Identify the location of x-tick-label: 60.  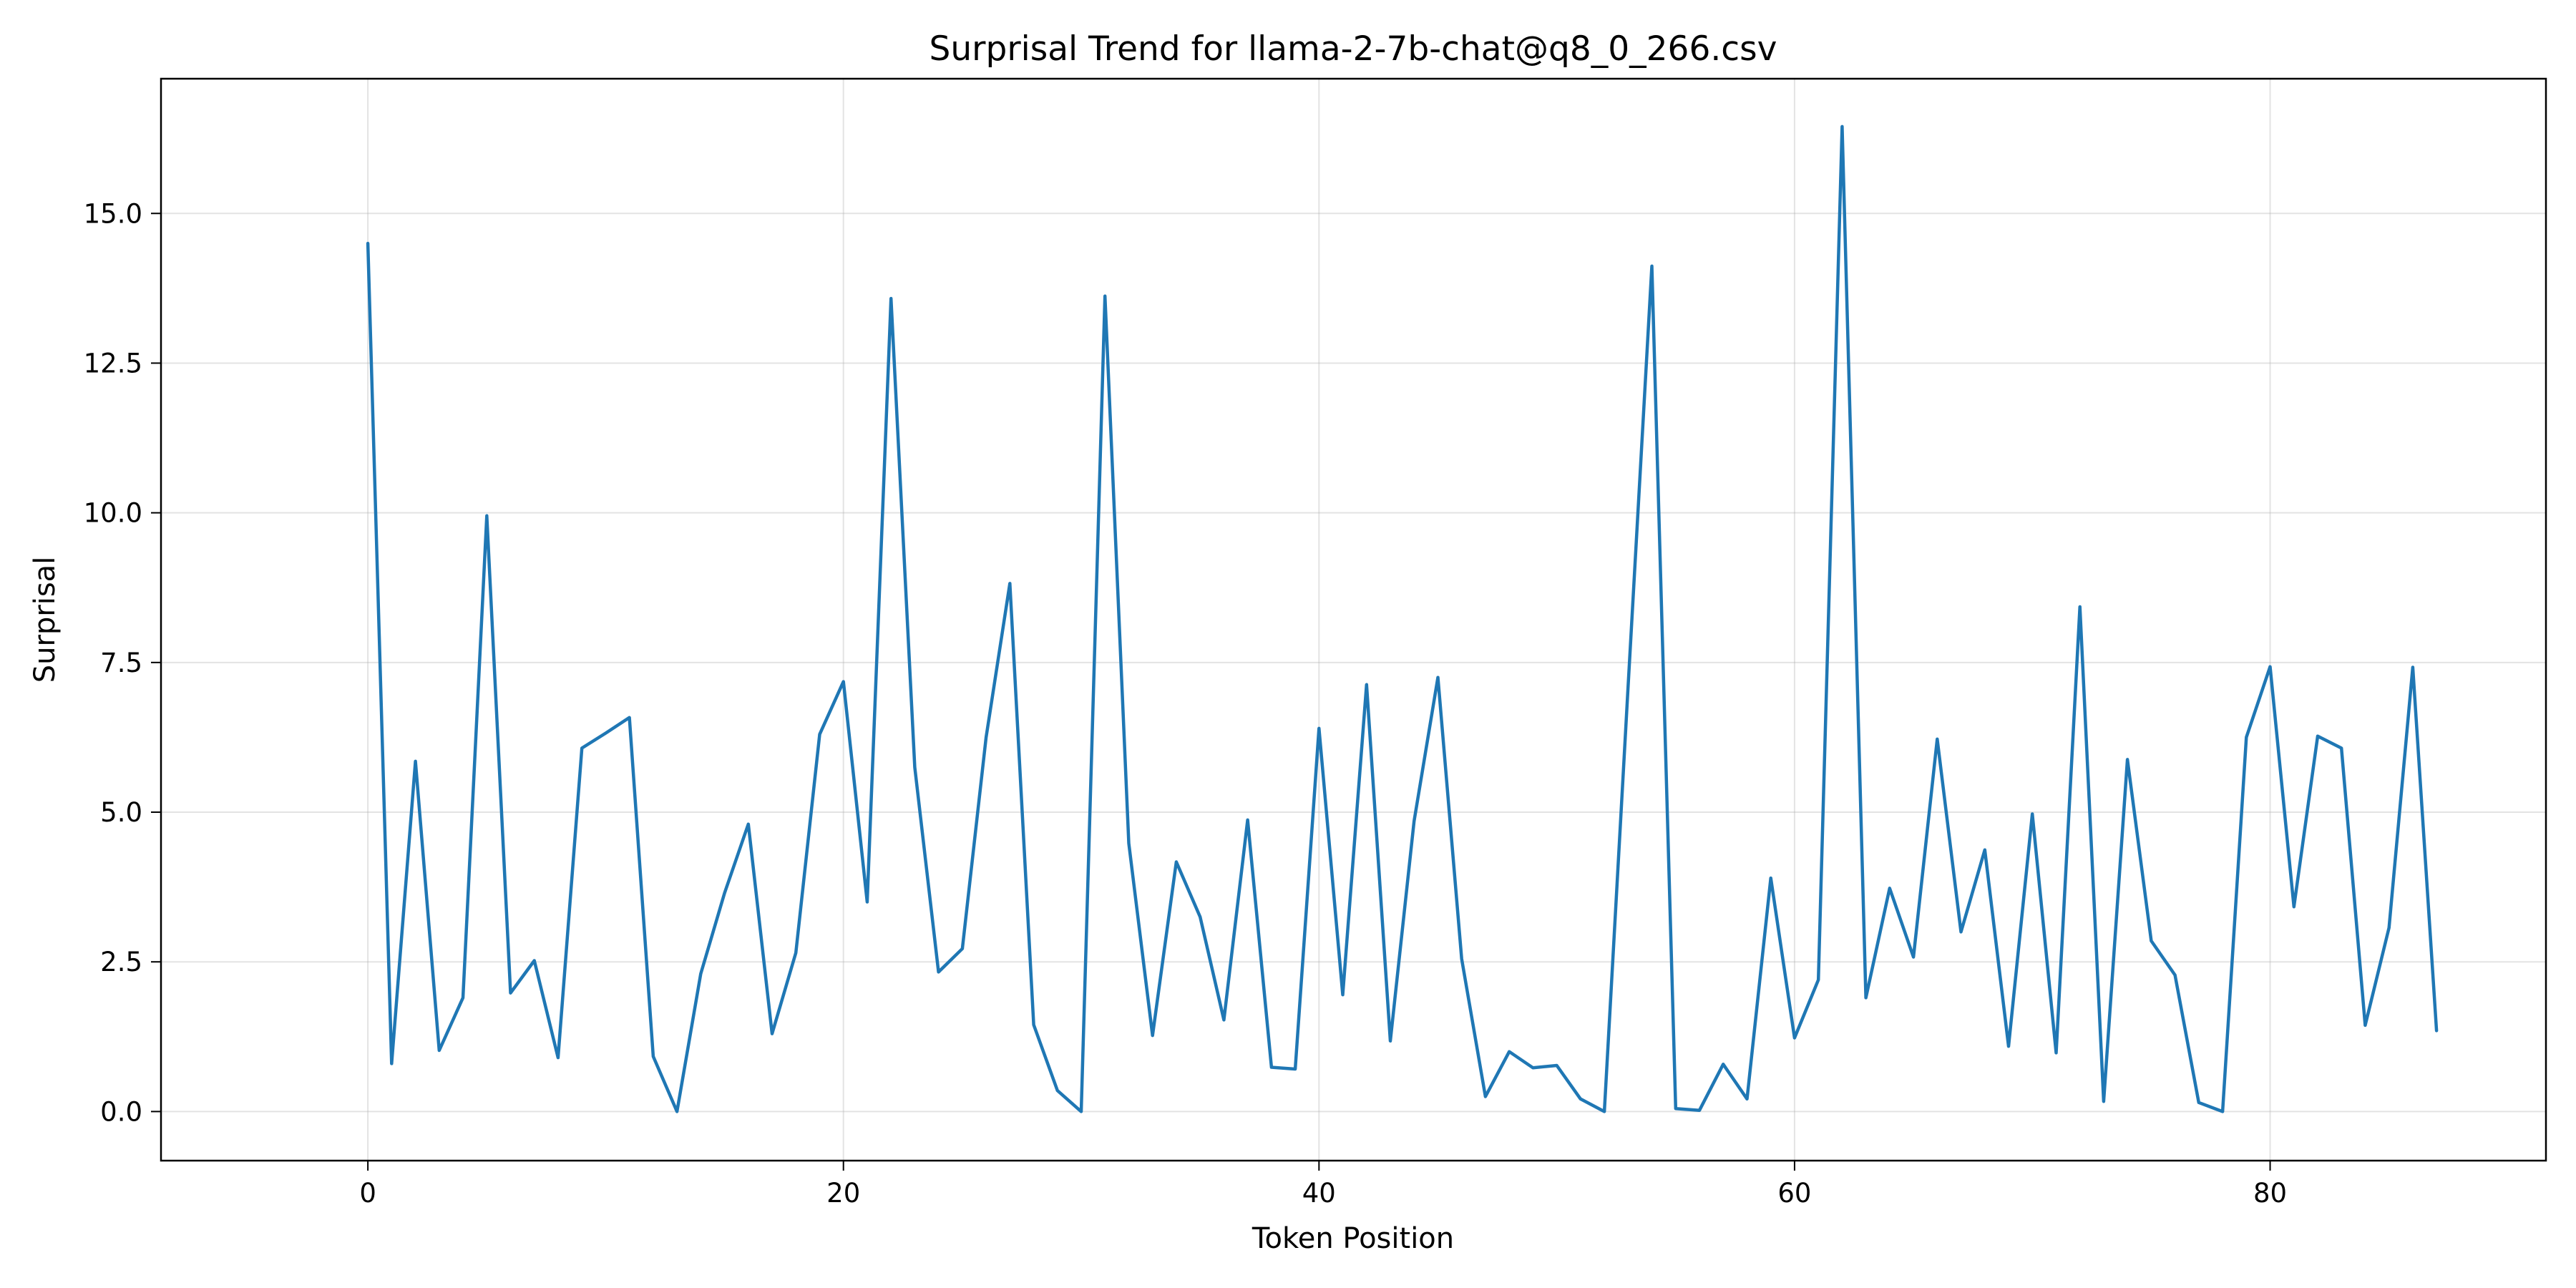
(1794, 1193).